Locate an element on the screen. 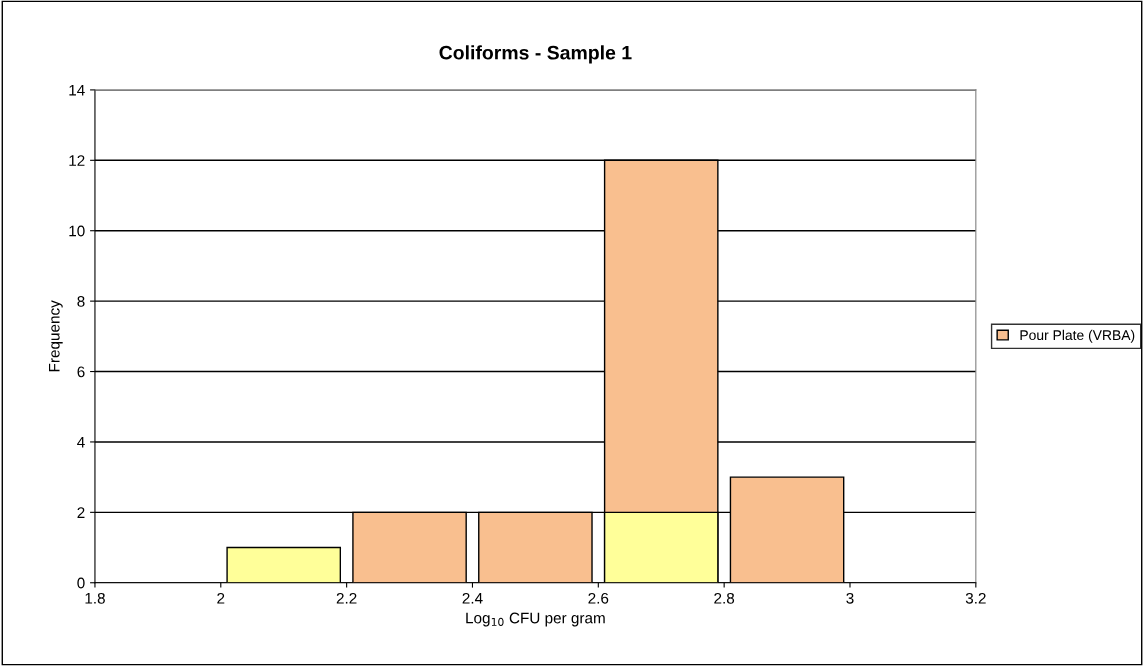 The image size is (1144, 666). y-tick-label: 6 is located at coordinates (81, 372).